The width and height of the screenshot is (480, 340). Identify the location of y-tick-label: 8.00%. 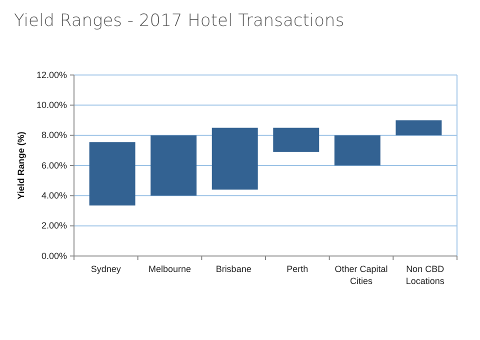
(54, 135).